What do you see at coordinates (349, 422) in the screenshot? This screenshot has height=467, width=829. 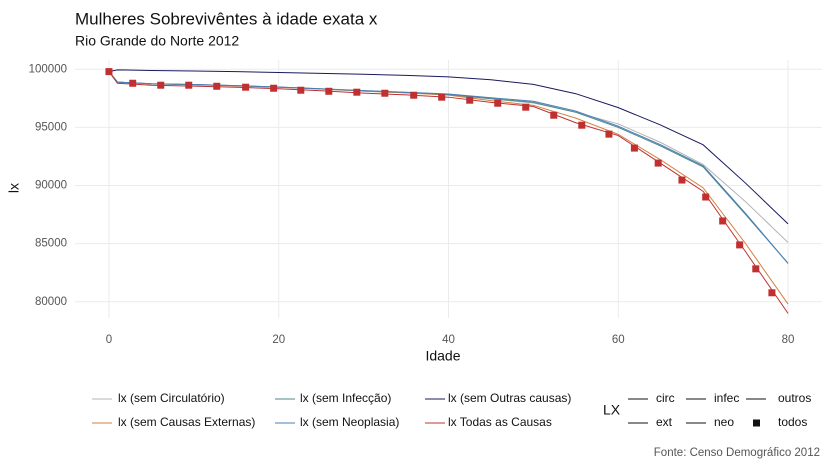 I see `legend-label: lx (sem Neoplasia)` at bounding box center [349, 422].